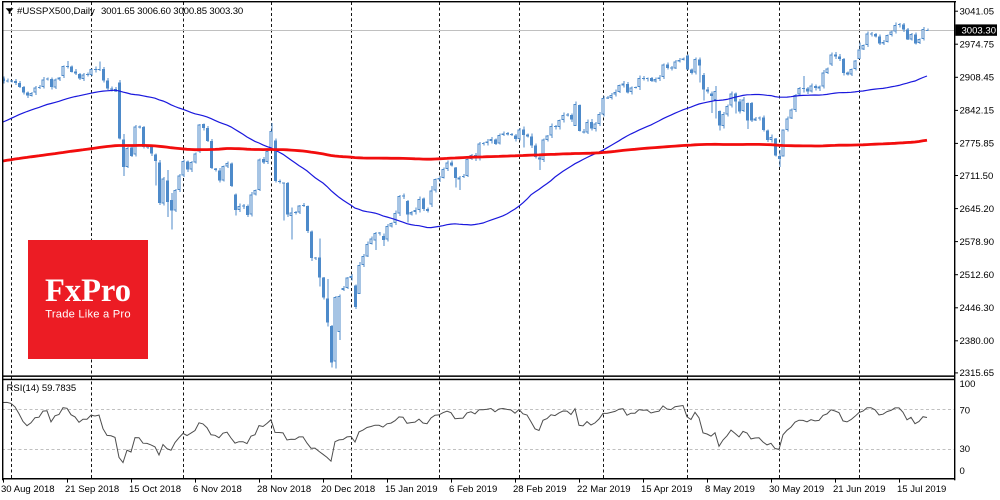  Describe the element at coordinates (977, 341) in the screenshot. I see `svg-text: 2380.00` at that location.